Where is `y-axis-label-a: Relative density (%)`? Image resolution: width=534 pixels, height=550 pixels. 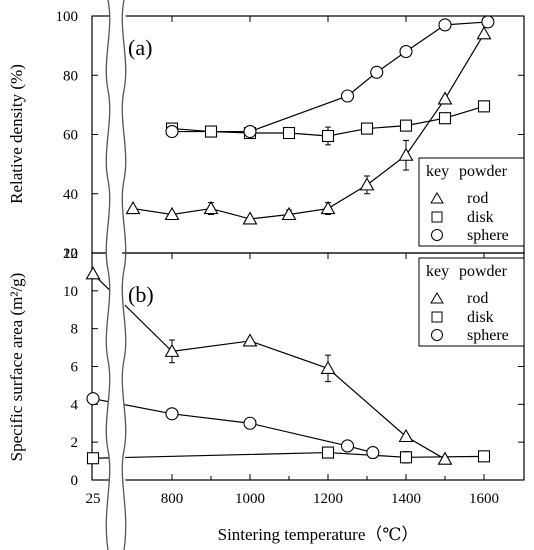 y-axis-label-a: Relative density (%) is located at coordinates (16, 134).